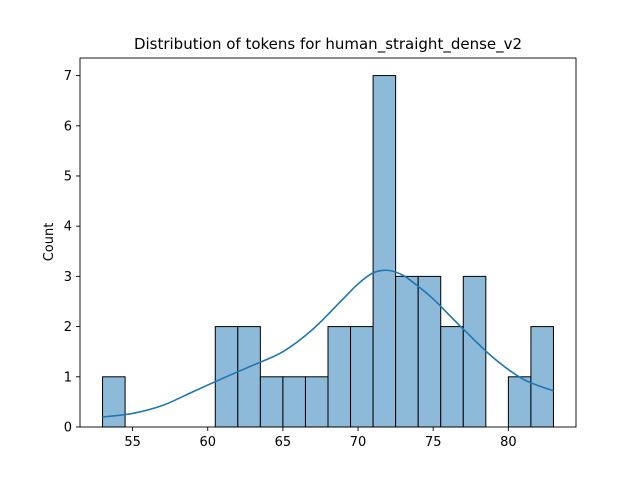 The height and width of the screenshot is (484, 640). I want to click on y-tick-label-2: 2, so click(68, 327).